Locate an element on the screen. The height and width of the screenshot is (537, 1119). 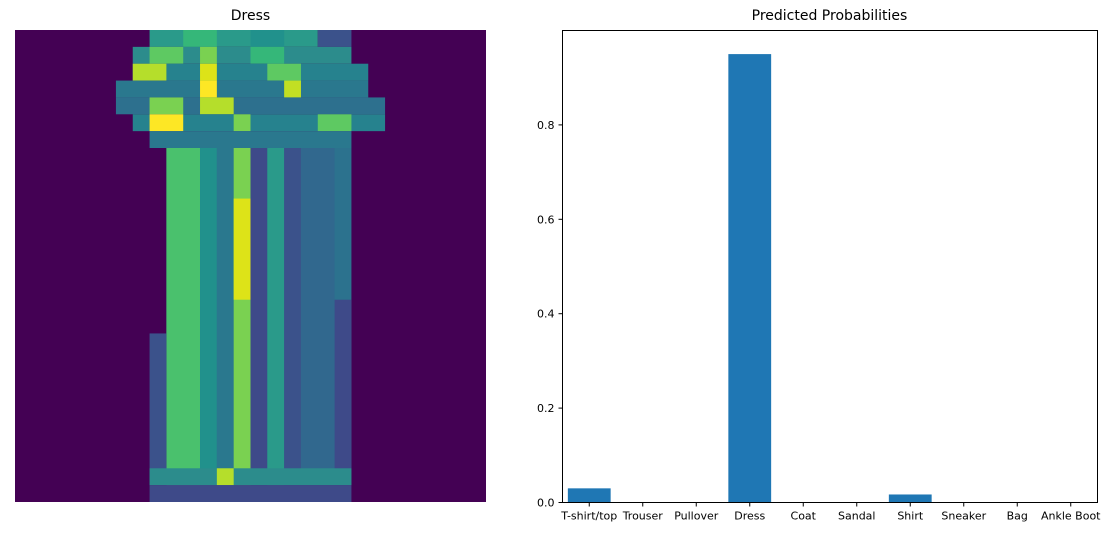
x-tick-label: Sneaker is located at coordinates (963, 516).